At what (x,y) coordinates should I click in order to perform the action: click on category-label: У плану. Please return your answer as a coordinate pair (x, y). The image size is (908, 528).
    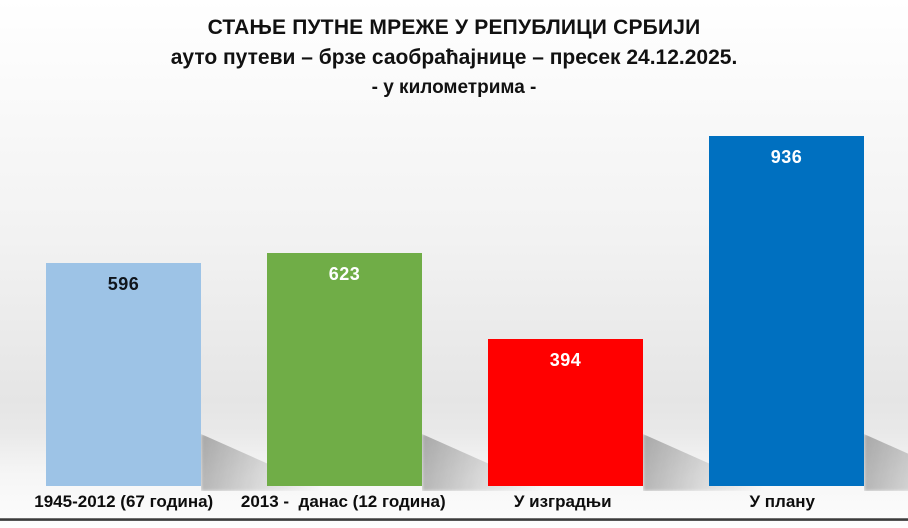
    Looking at the image, I should click on (782, 501).